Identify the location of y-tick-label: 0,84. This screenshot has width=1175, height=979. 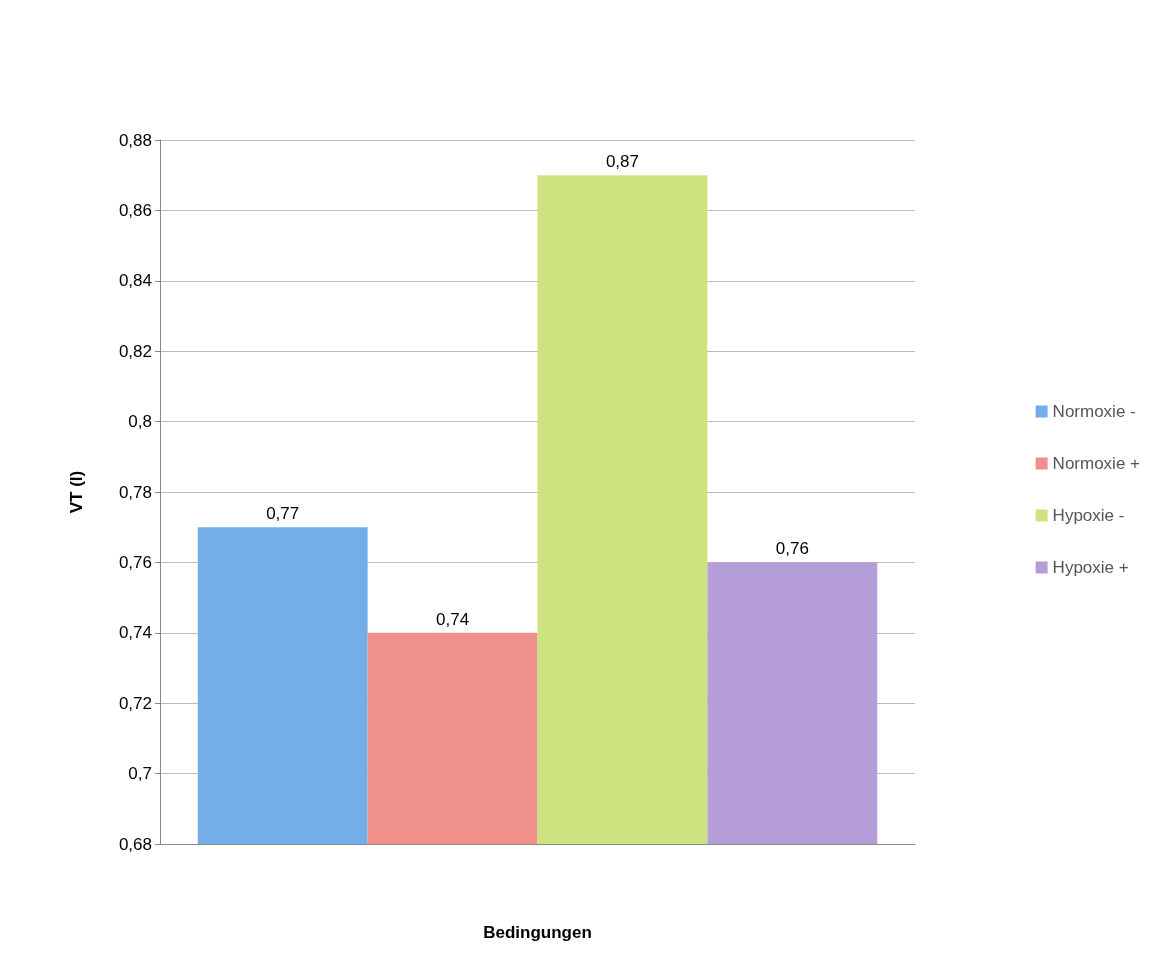
(135, 281).